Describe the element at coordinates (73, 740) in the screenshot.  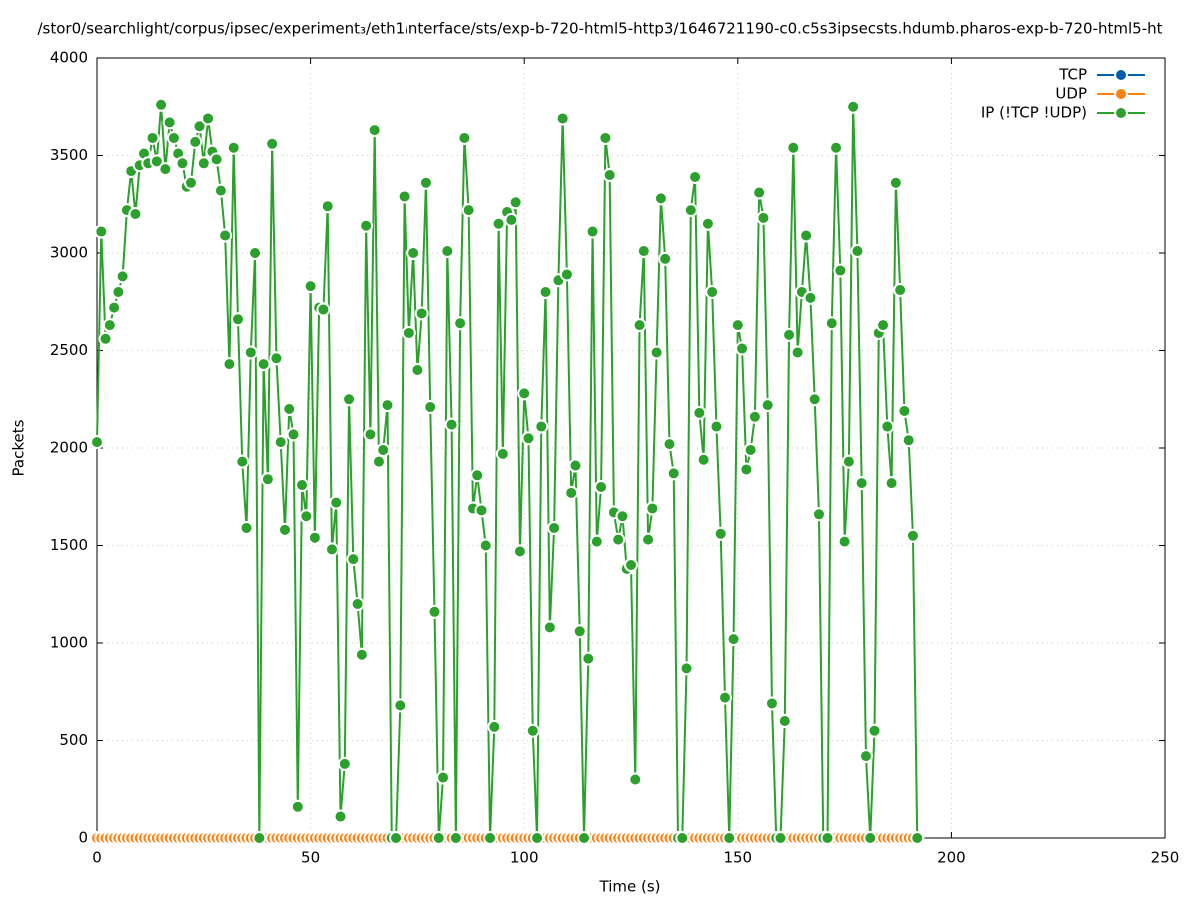
I see `y-tick-label: 500` at that location.